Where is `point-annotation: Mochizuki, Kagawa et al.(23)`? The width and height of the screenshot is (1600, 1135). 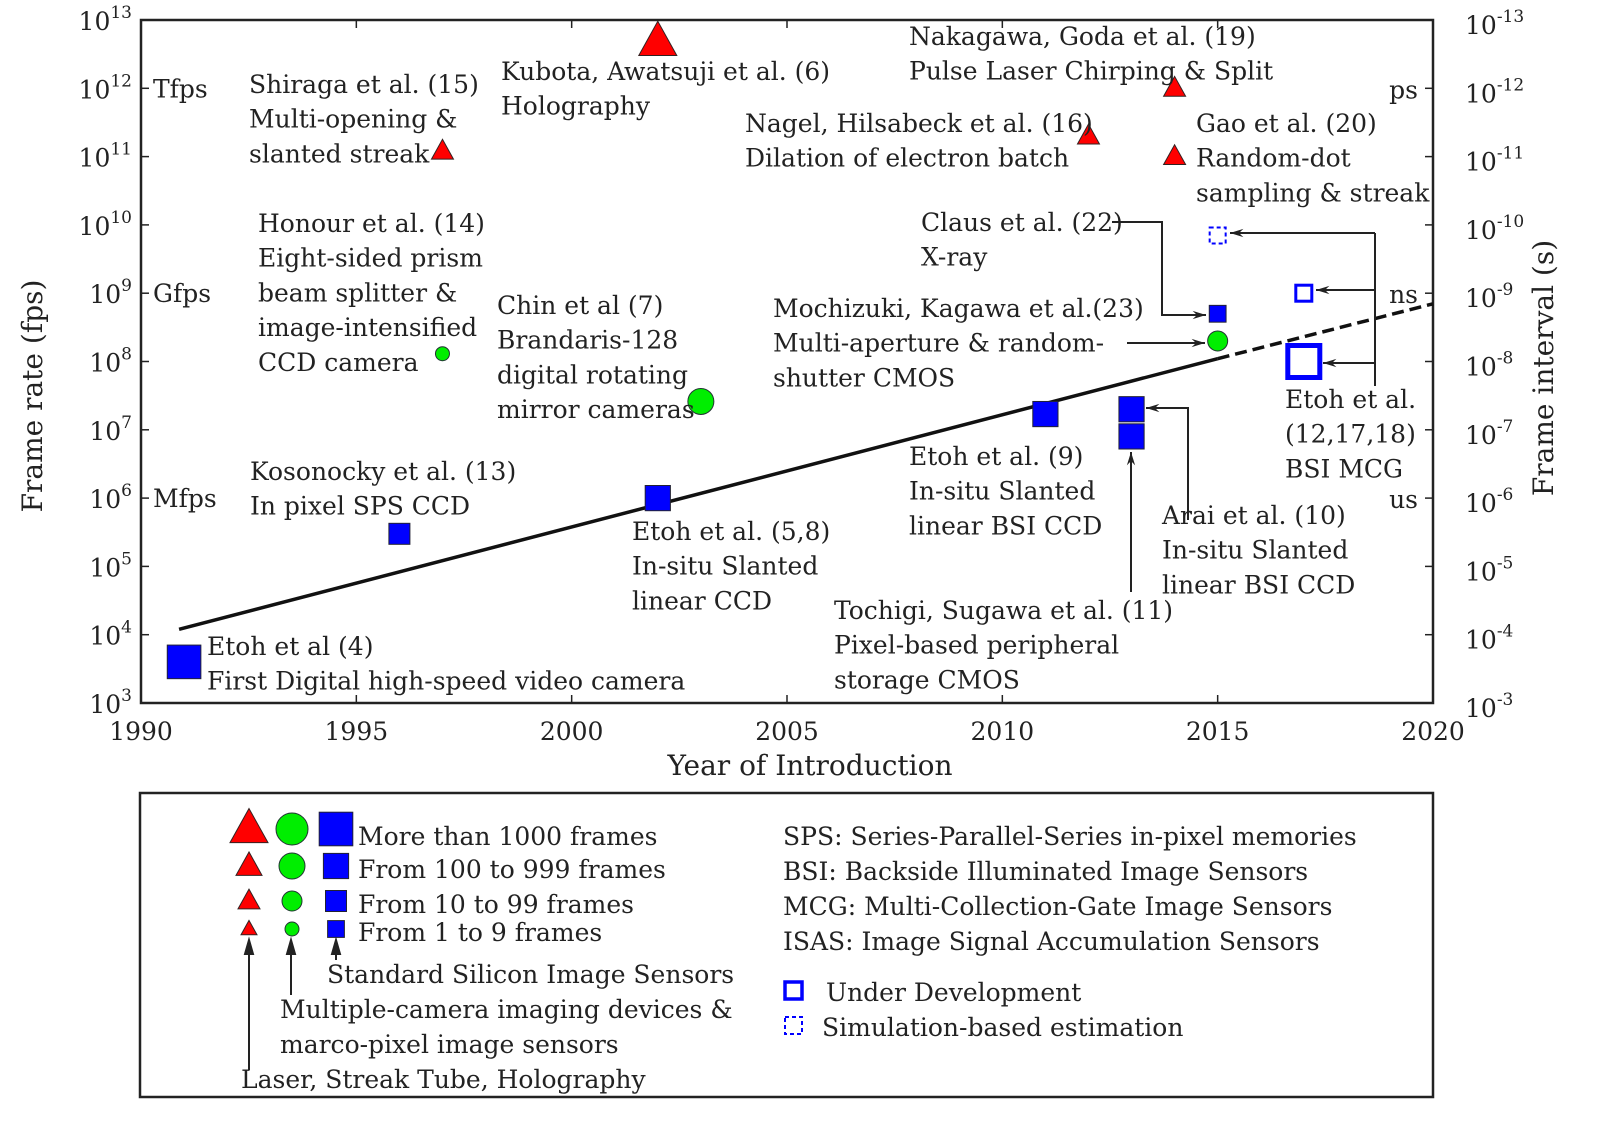
point-annotation: Mochizuki, Kagawa et al.(23) is located at coordinates (958, 308).